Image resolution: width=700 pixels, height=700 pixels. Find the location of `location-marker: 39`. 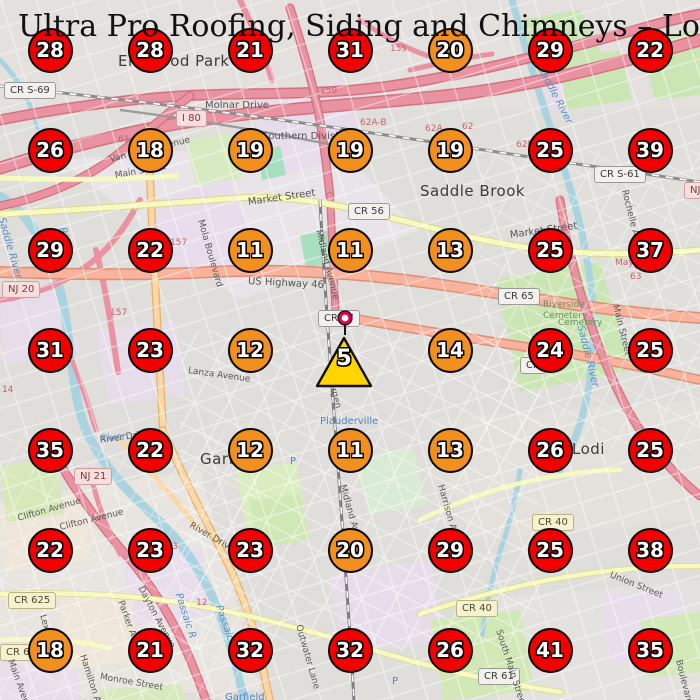

location-marker: 39 is located at coordinates (650, 150).